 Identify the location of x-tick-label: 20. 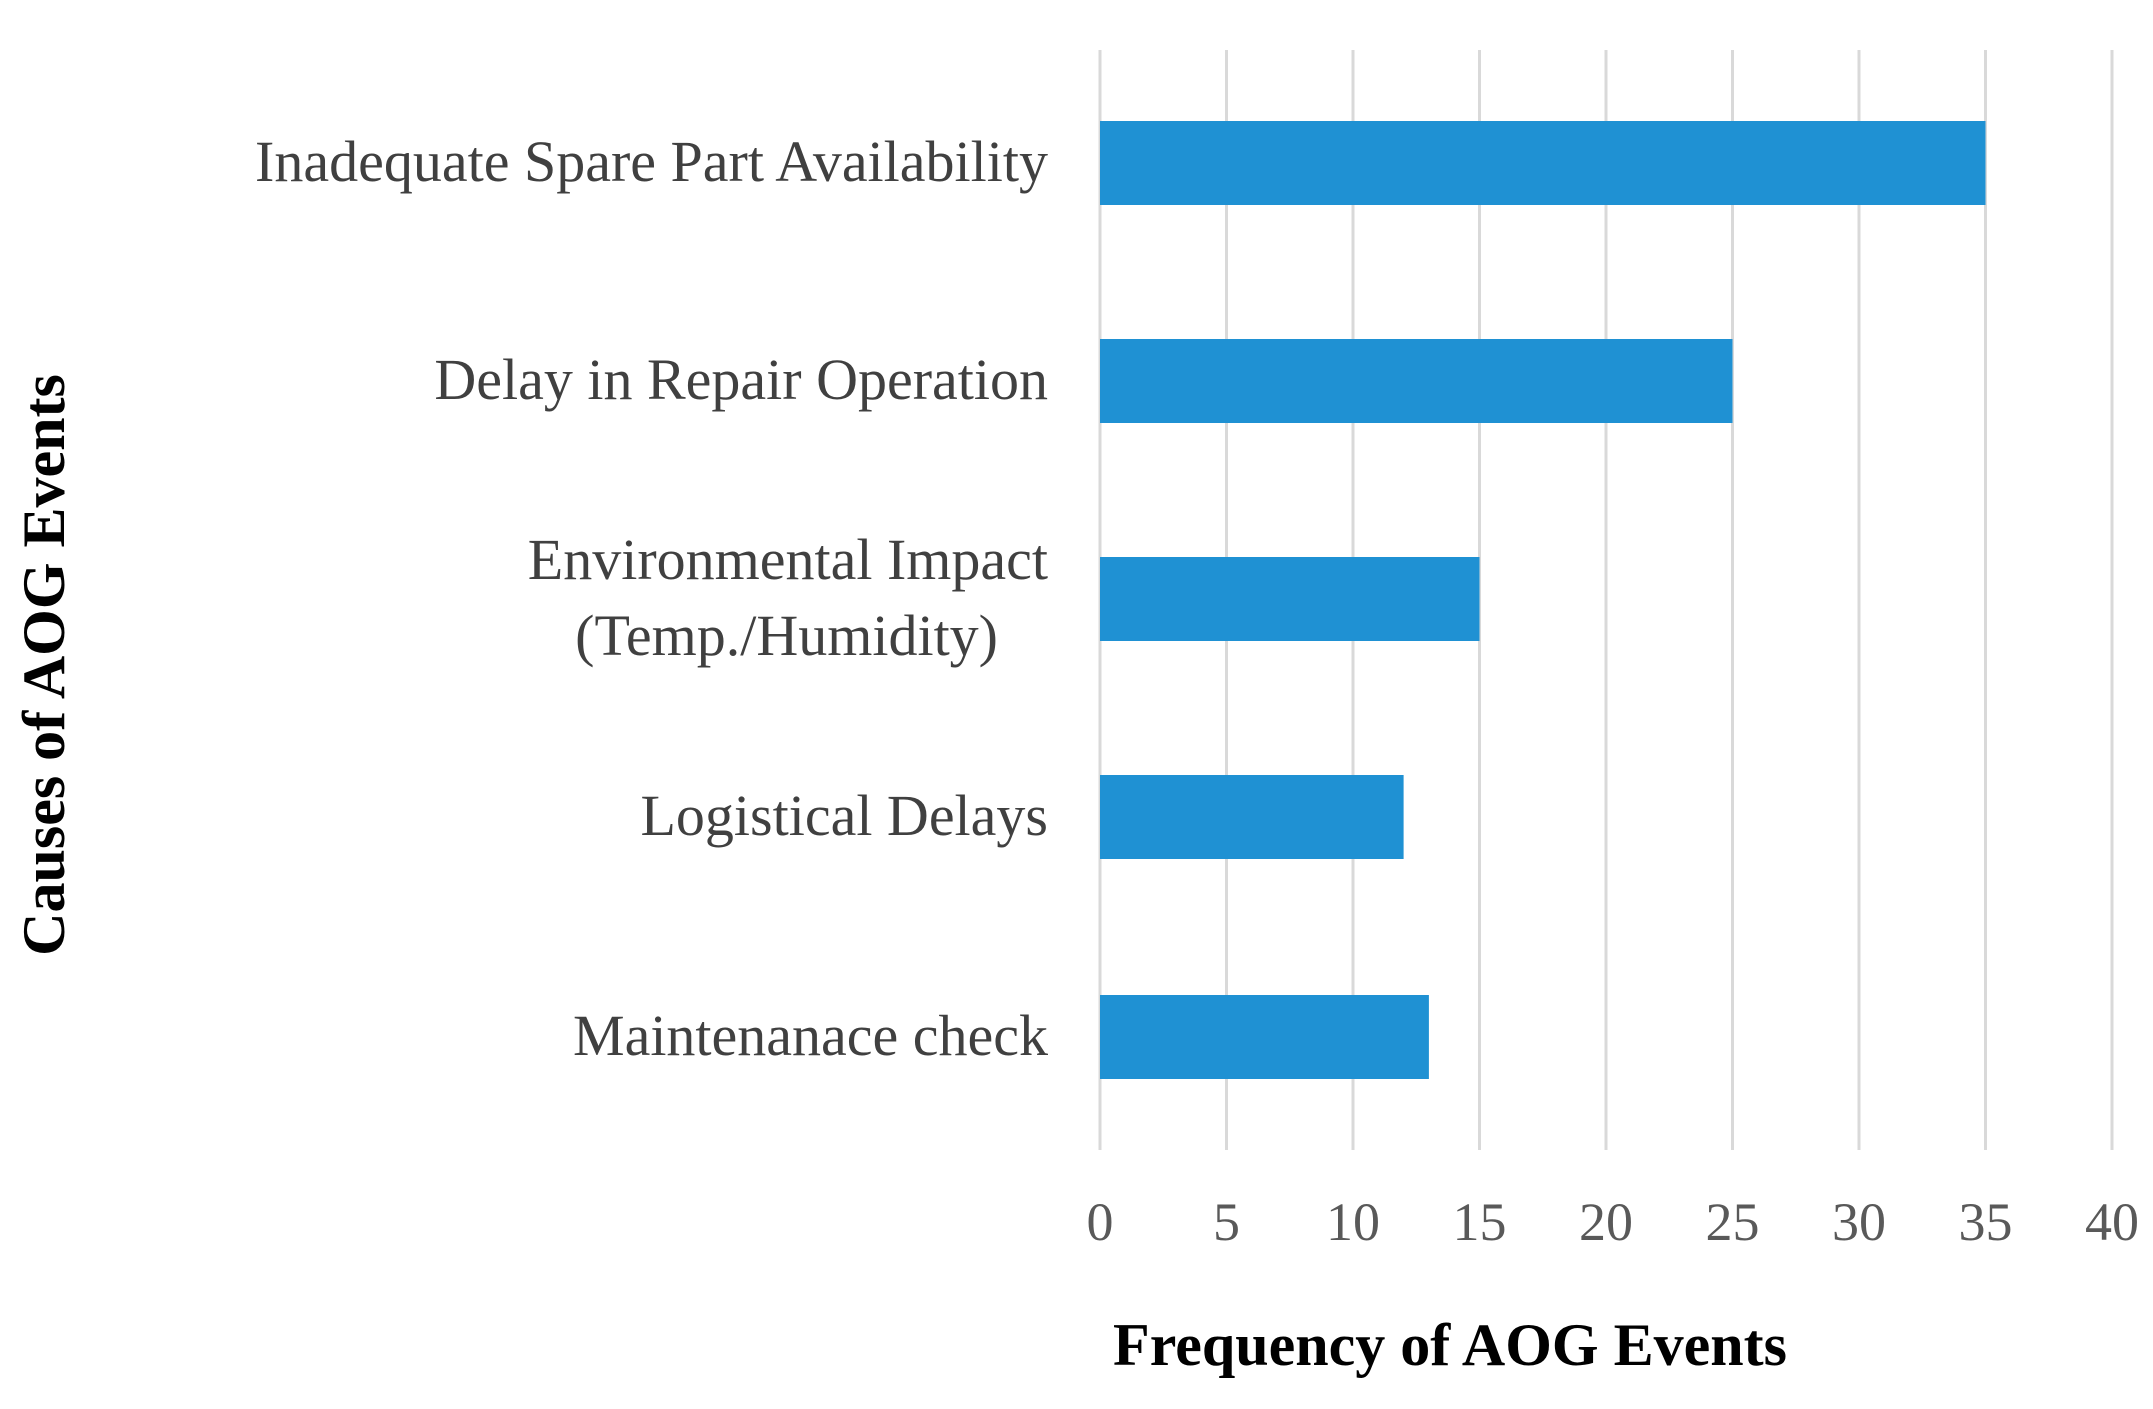
(1606, 1222).